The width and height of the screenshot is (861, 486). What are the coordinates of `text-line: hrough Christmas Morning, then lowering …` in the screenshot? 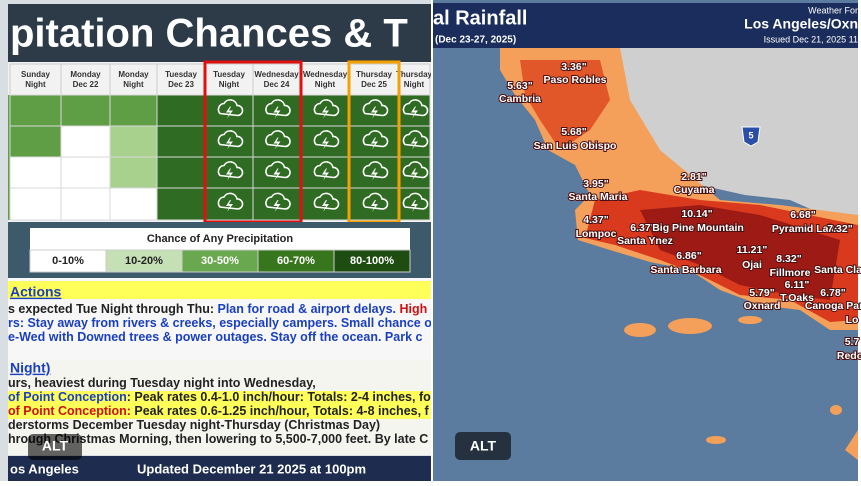 It's located at (218, 439).